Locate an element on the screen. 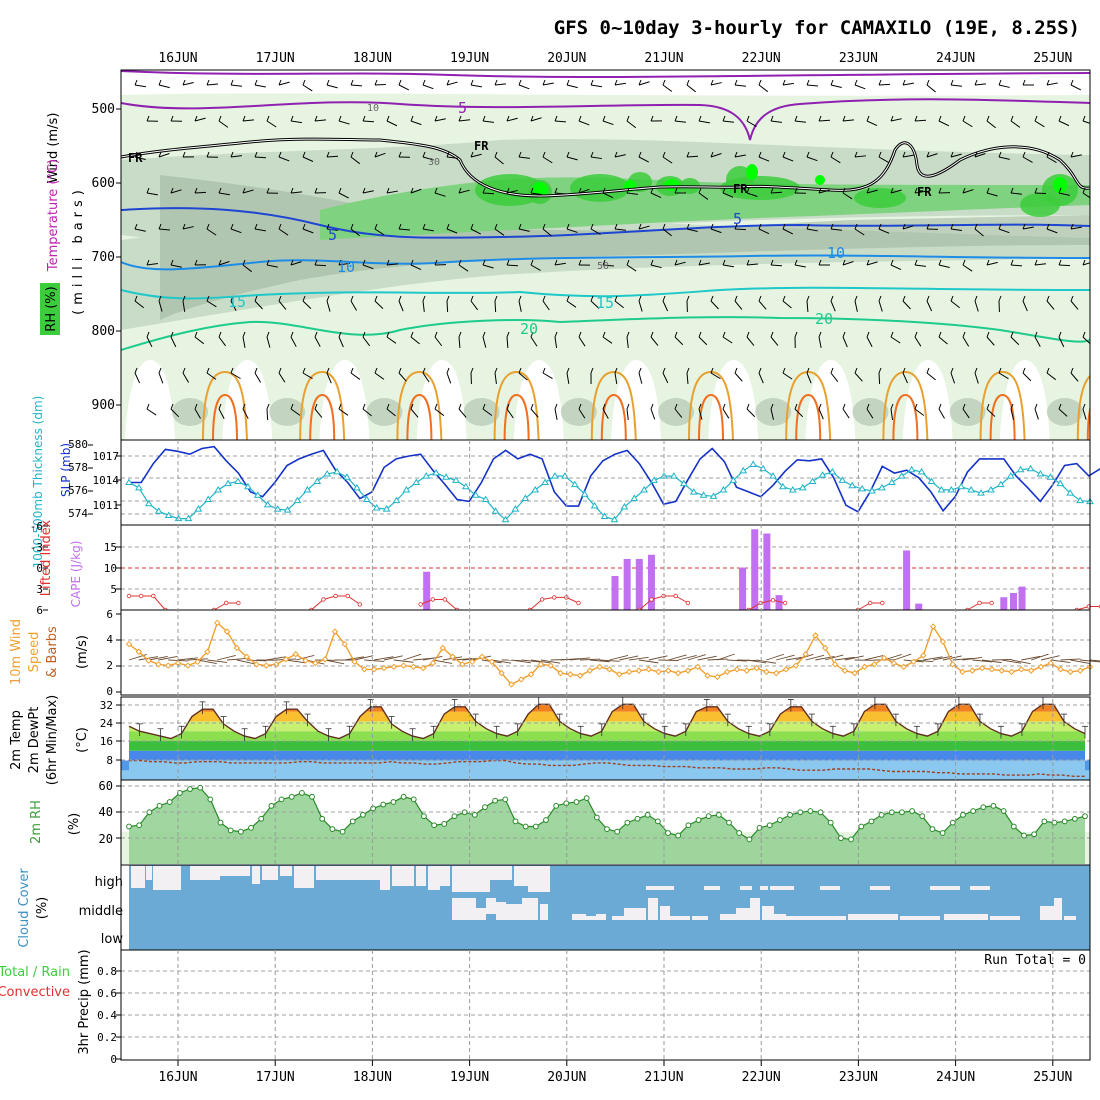 The height and width of the screenshot is (1100, 1100). cape-bar is located at coordinates (615, 593).